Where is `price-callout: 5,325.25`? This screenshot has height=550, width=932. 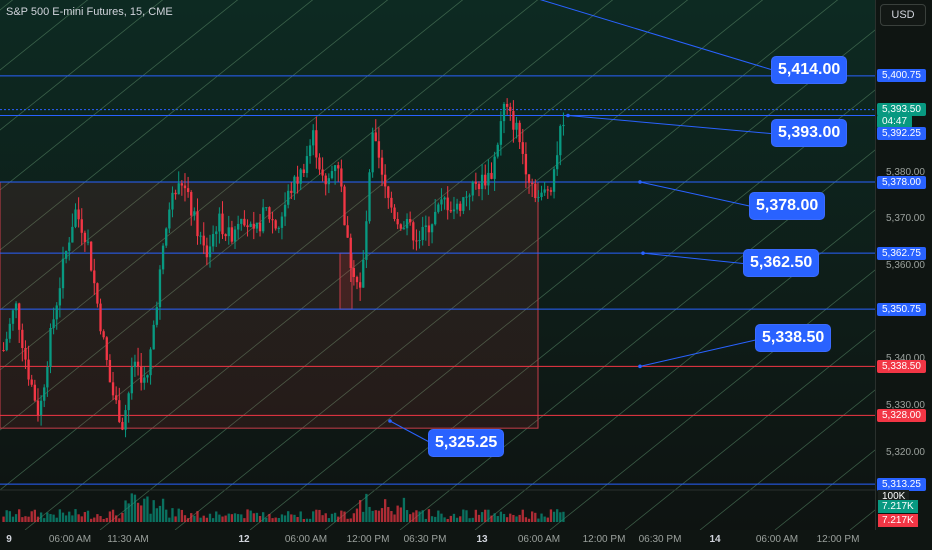
price-callout: 5,325.25 is located at coordinates (466, 443).